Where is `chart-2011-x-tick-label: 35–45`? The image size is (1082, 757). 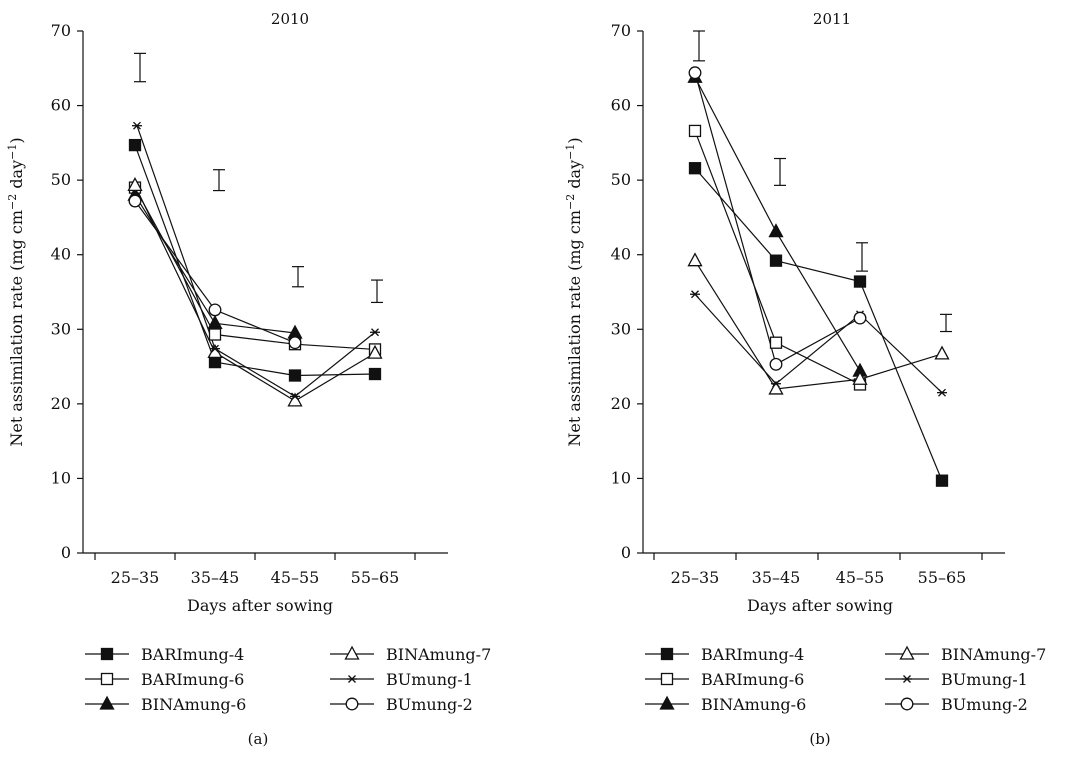 chart-2011-x-tick-label: 35–45 is located at coordinates (776, 577).